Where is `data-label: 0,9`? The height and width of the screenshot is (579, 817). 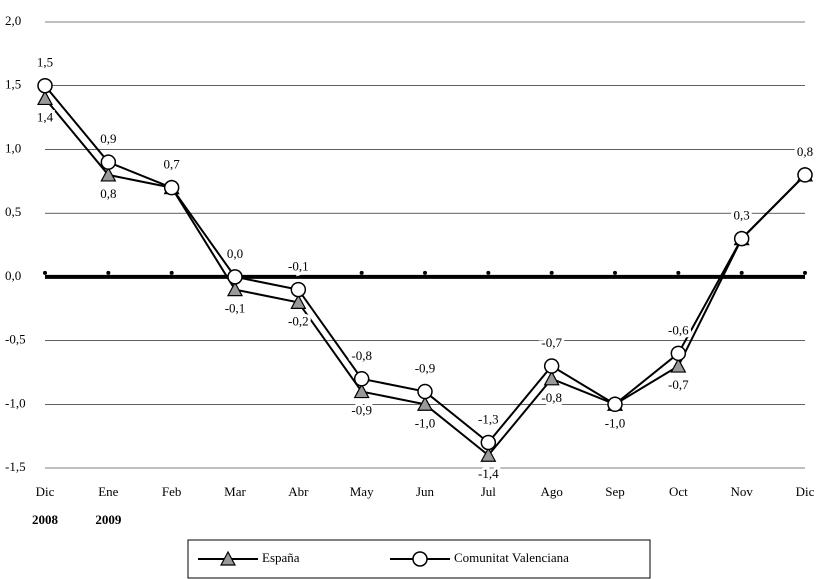
data-label: 0,9 is located at coordinates (108, 138).